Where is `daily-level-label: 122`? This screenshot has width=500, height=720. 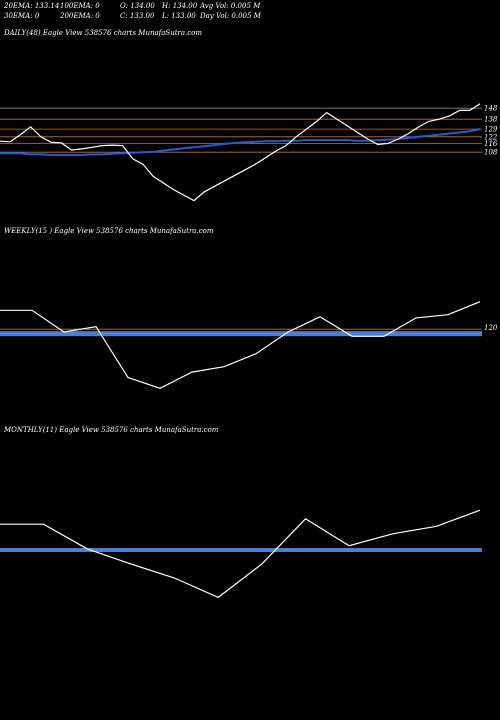 daily-level-label: 122 is located at coordinates (491, 137).